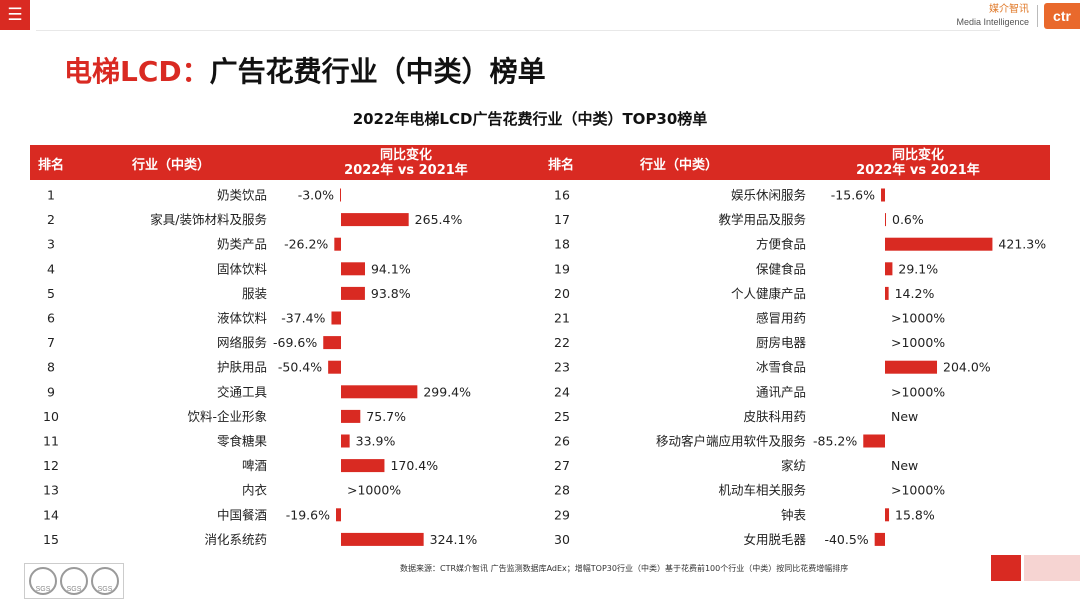 The height and width of the screenshot is (608, 1080). I want to click on rank-label: 1, so click(51, 195).